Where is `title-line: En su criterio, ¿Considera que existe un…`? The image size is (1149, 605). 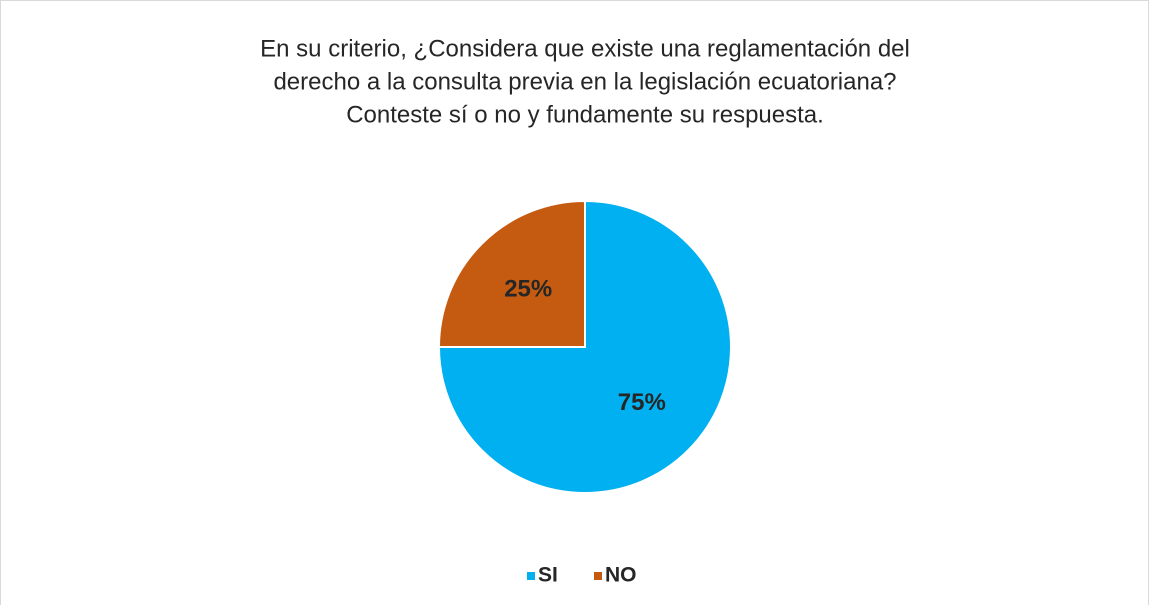 title-line: En su criterio, ¿Considera que existe un… is located at coordinates (585, 48).